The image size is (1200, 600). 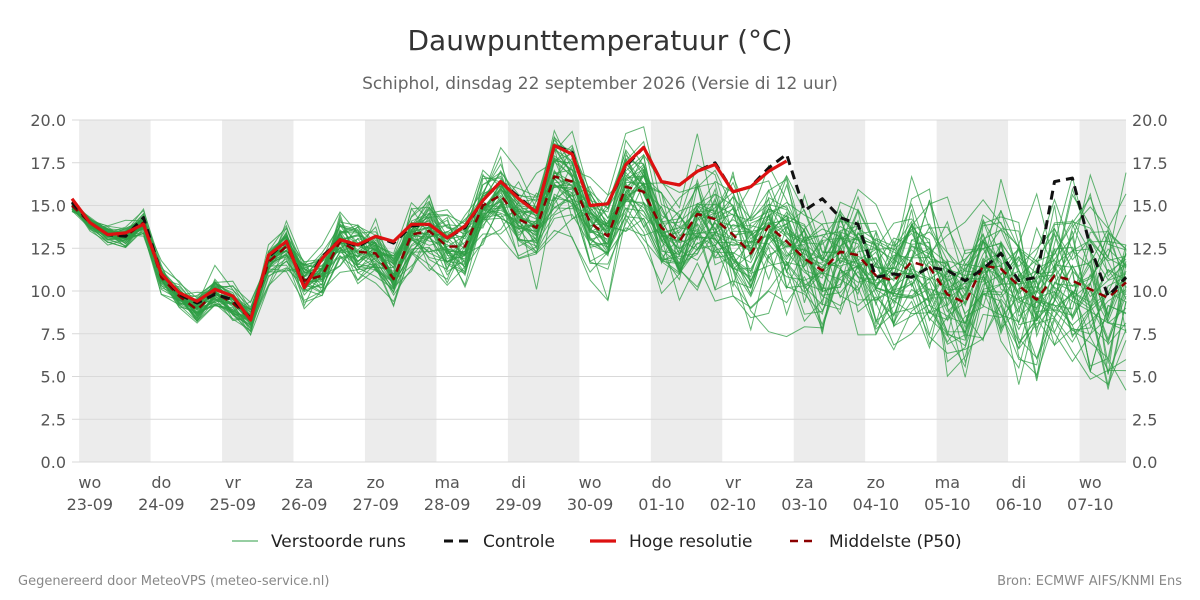 I want to click on x-tick-date: 23-09, so click(x=90, y=504).